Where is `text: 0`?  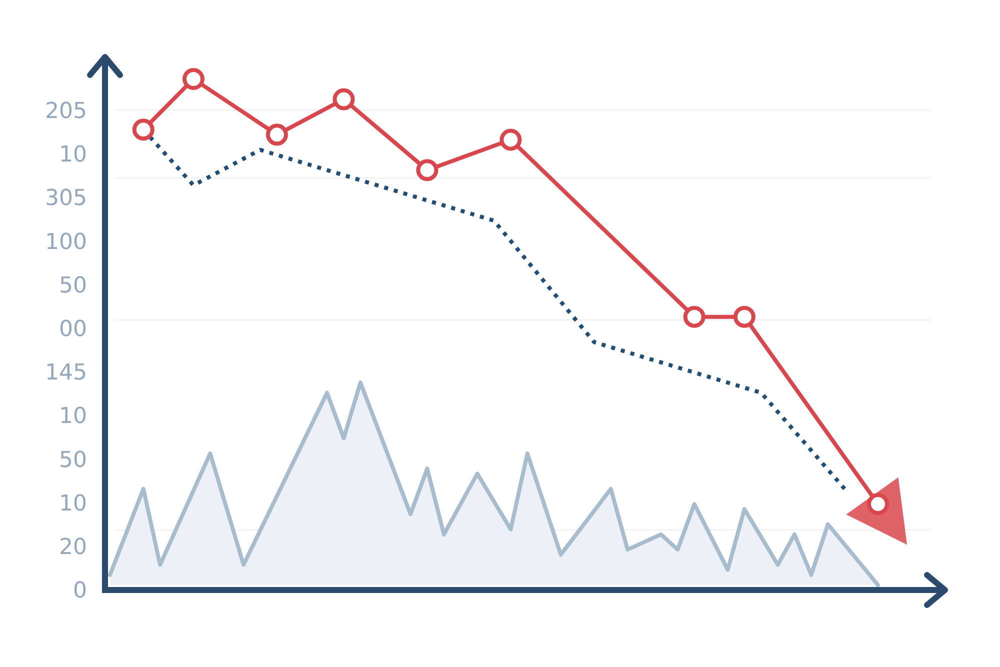
text: 0 is located at coordinates (80, 591).